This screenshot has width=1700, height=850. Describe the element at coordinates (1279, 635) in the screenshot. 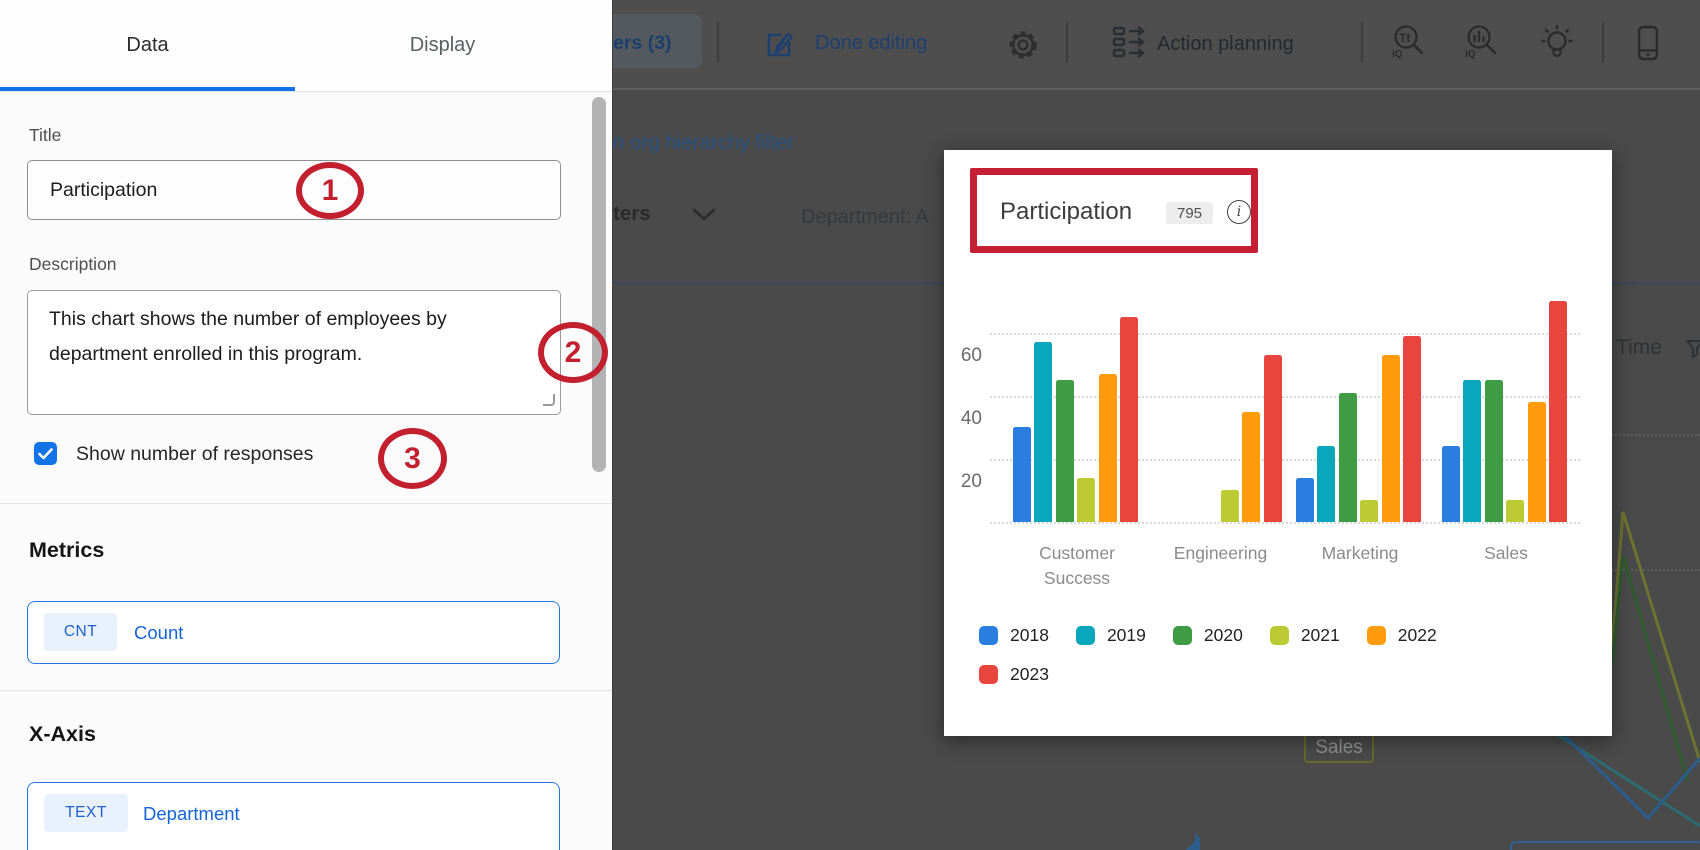

I see `legend-swatch-2021` at that location.